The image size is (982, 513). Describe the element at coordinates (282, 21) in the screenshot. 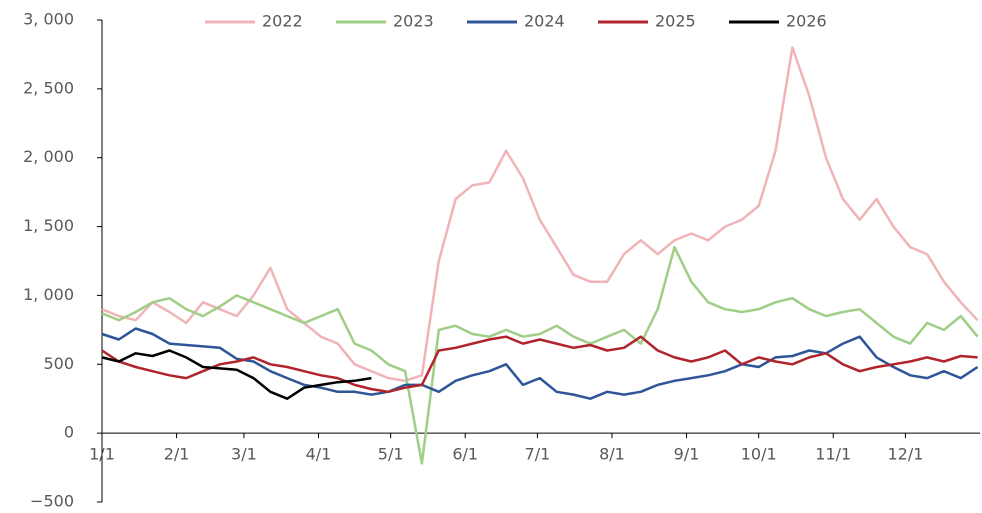

I see `legend-label: 2022` at that location.